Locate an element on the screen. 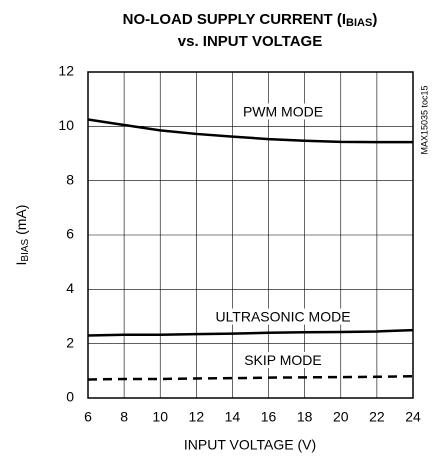 This screenshot has width=440, height=458. x-tick-label: 6 is located at coordinates (88, 417).